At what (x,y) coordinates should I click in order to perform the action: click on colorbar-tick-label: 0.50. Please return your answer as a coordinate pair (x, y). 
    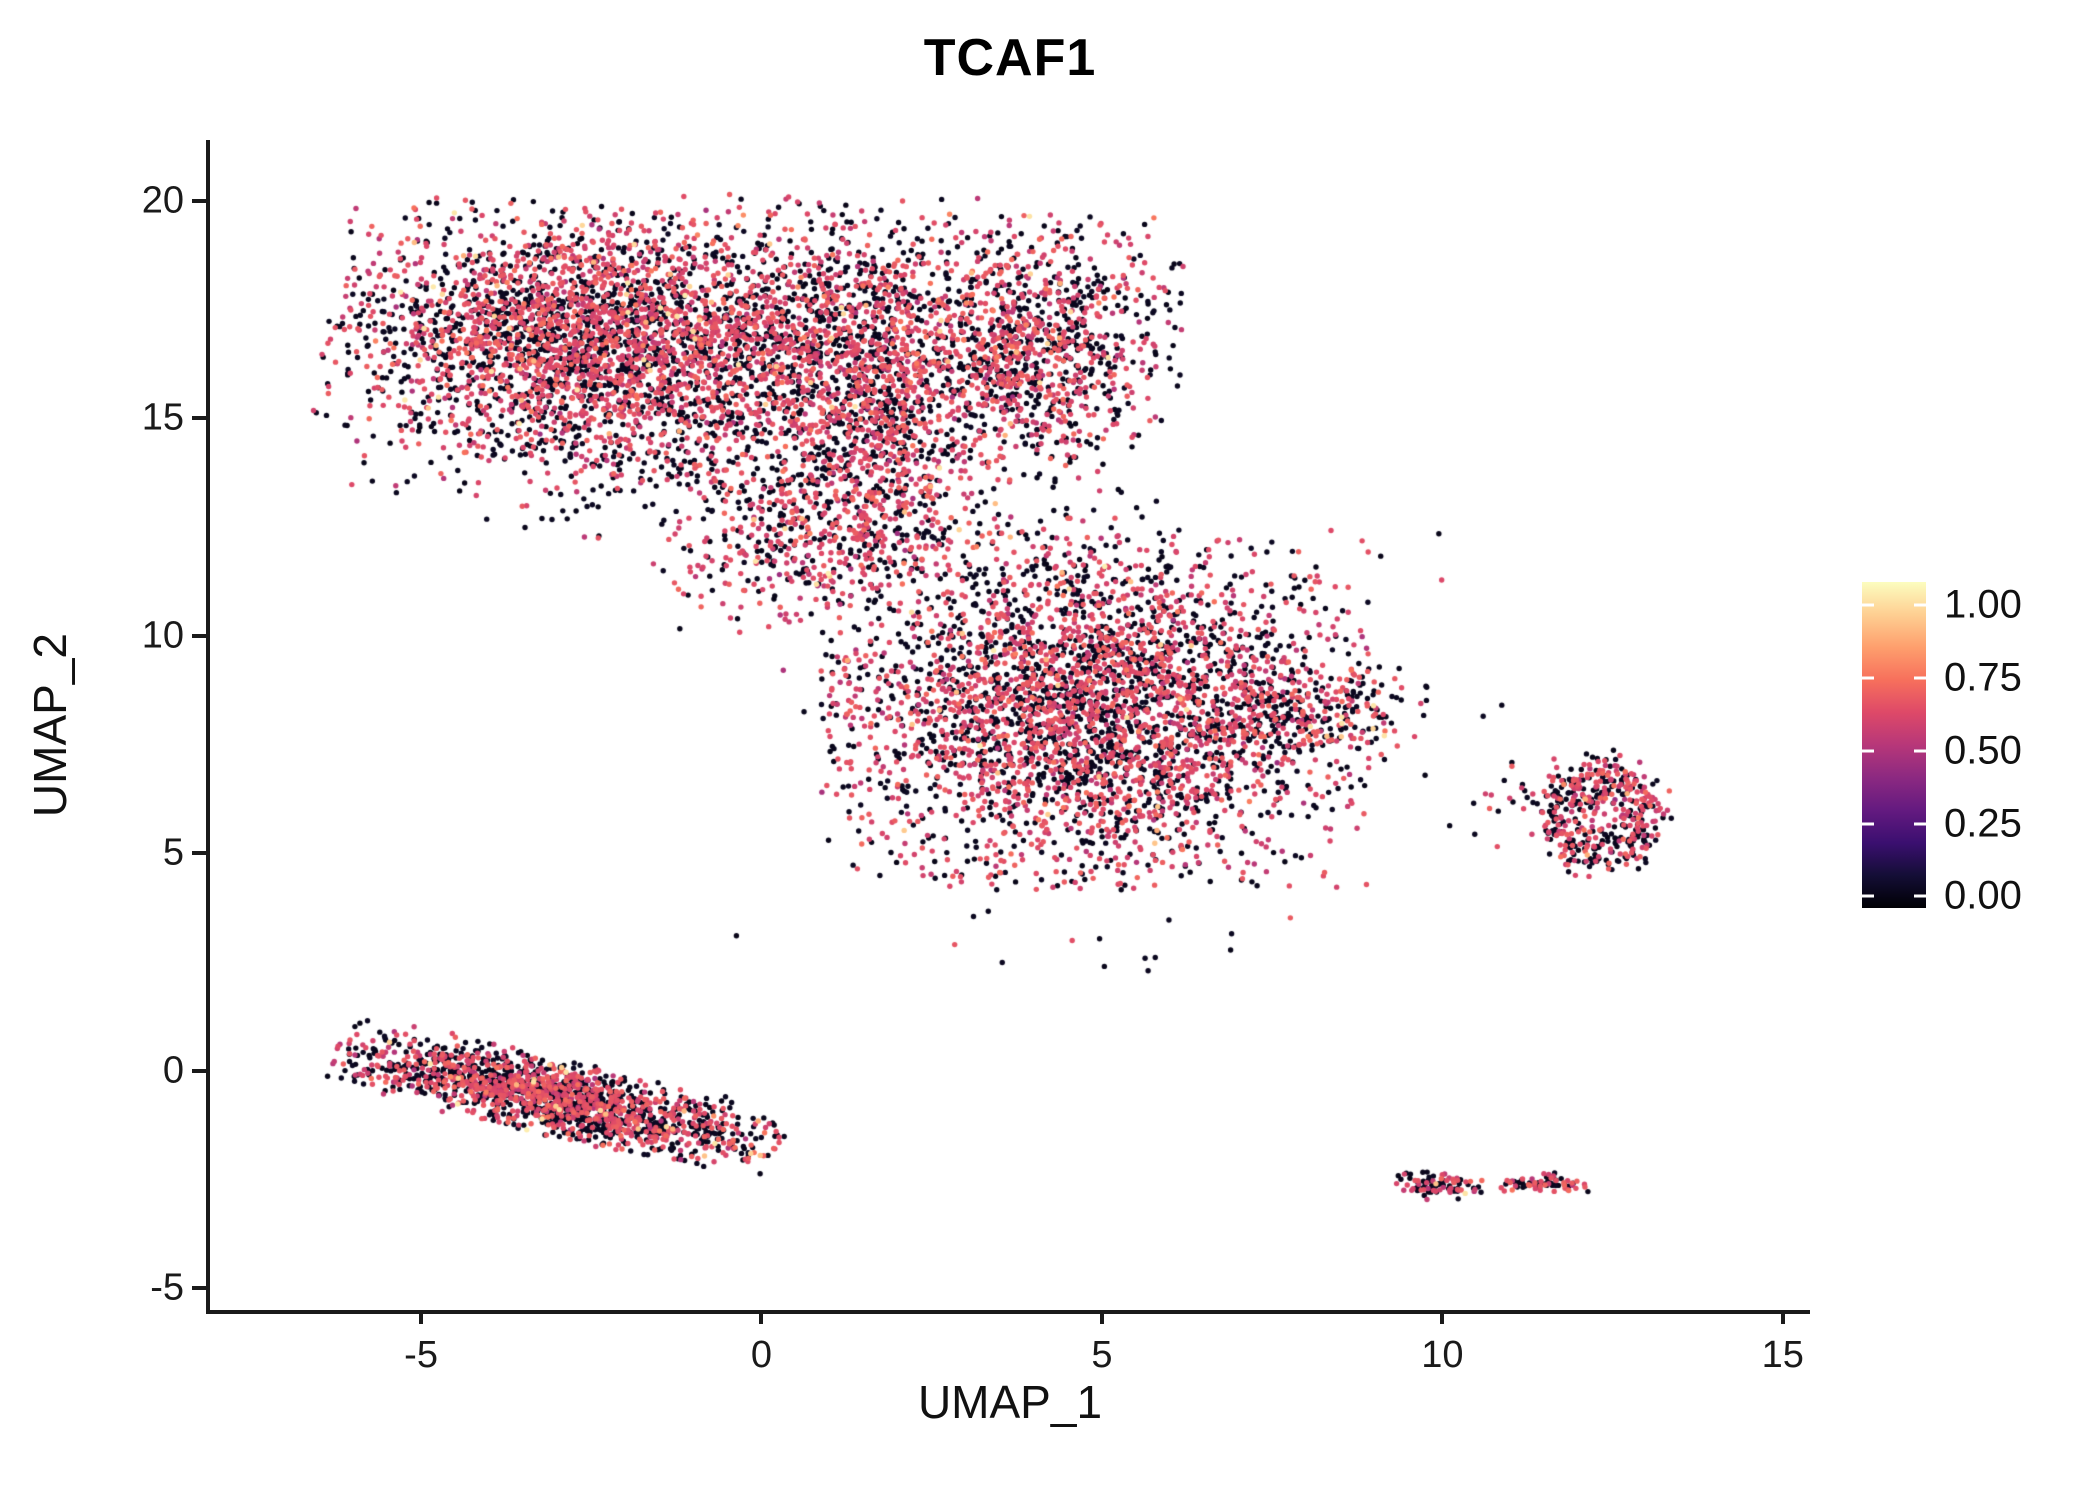
    Looking at the image, I should click on (1983, 750).